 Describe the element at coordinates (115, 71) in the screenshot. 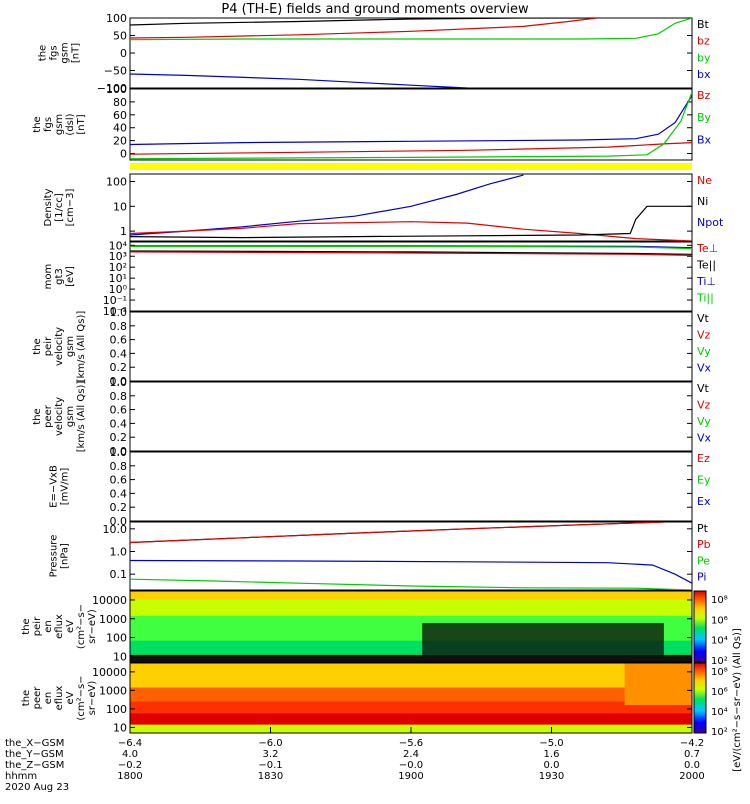

I see `y-tick-label: −50` at that location.